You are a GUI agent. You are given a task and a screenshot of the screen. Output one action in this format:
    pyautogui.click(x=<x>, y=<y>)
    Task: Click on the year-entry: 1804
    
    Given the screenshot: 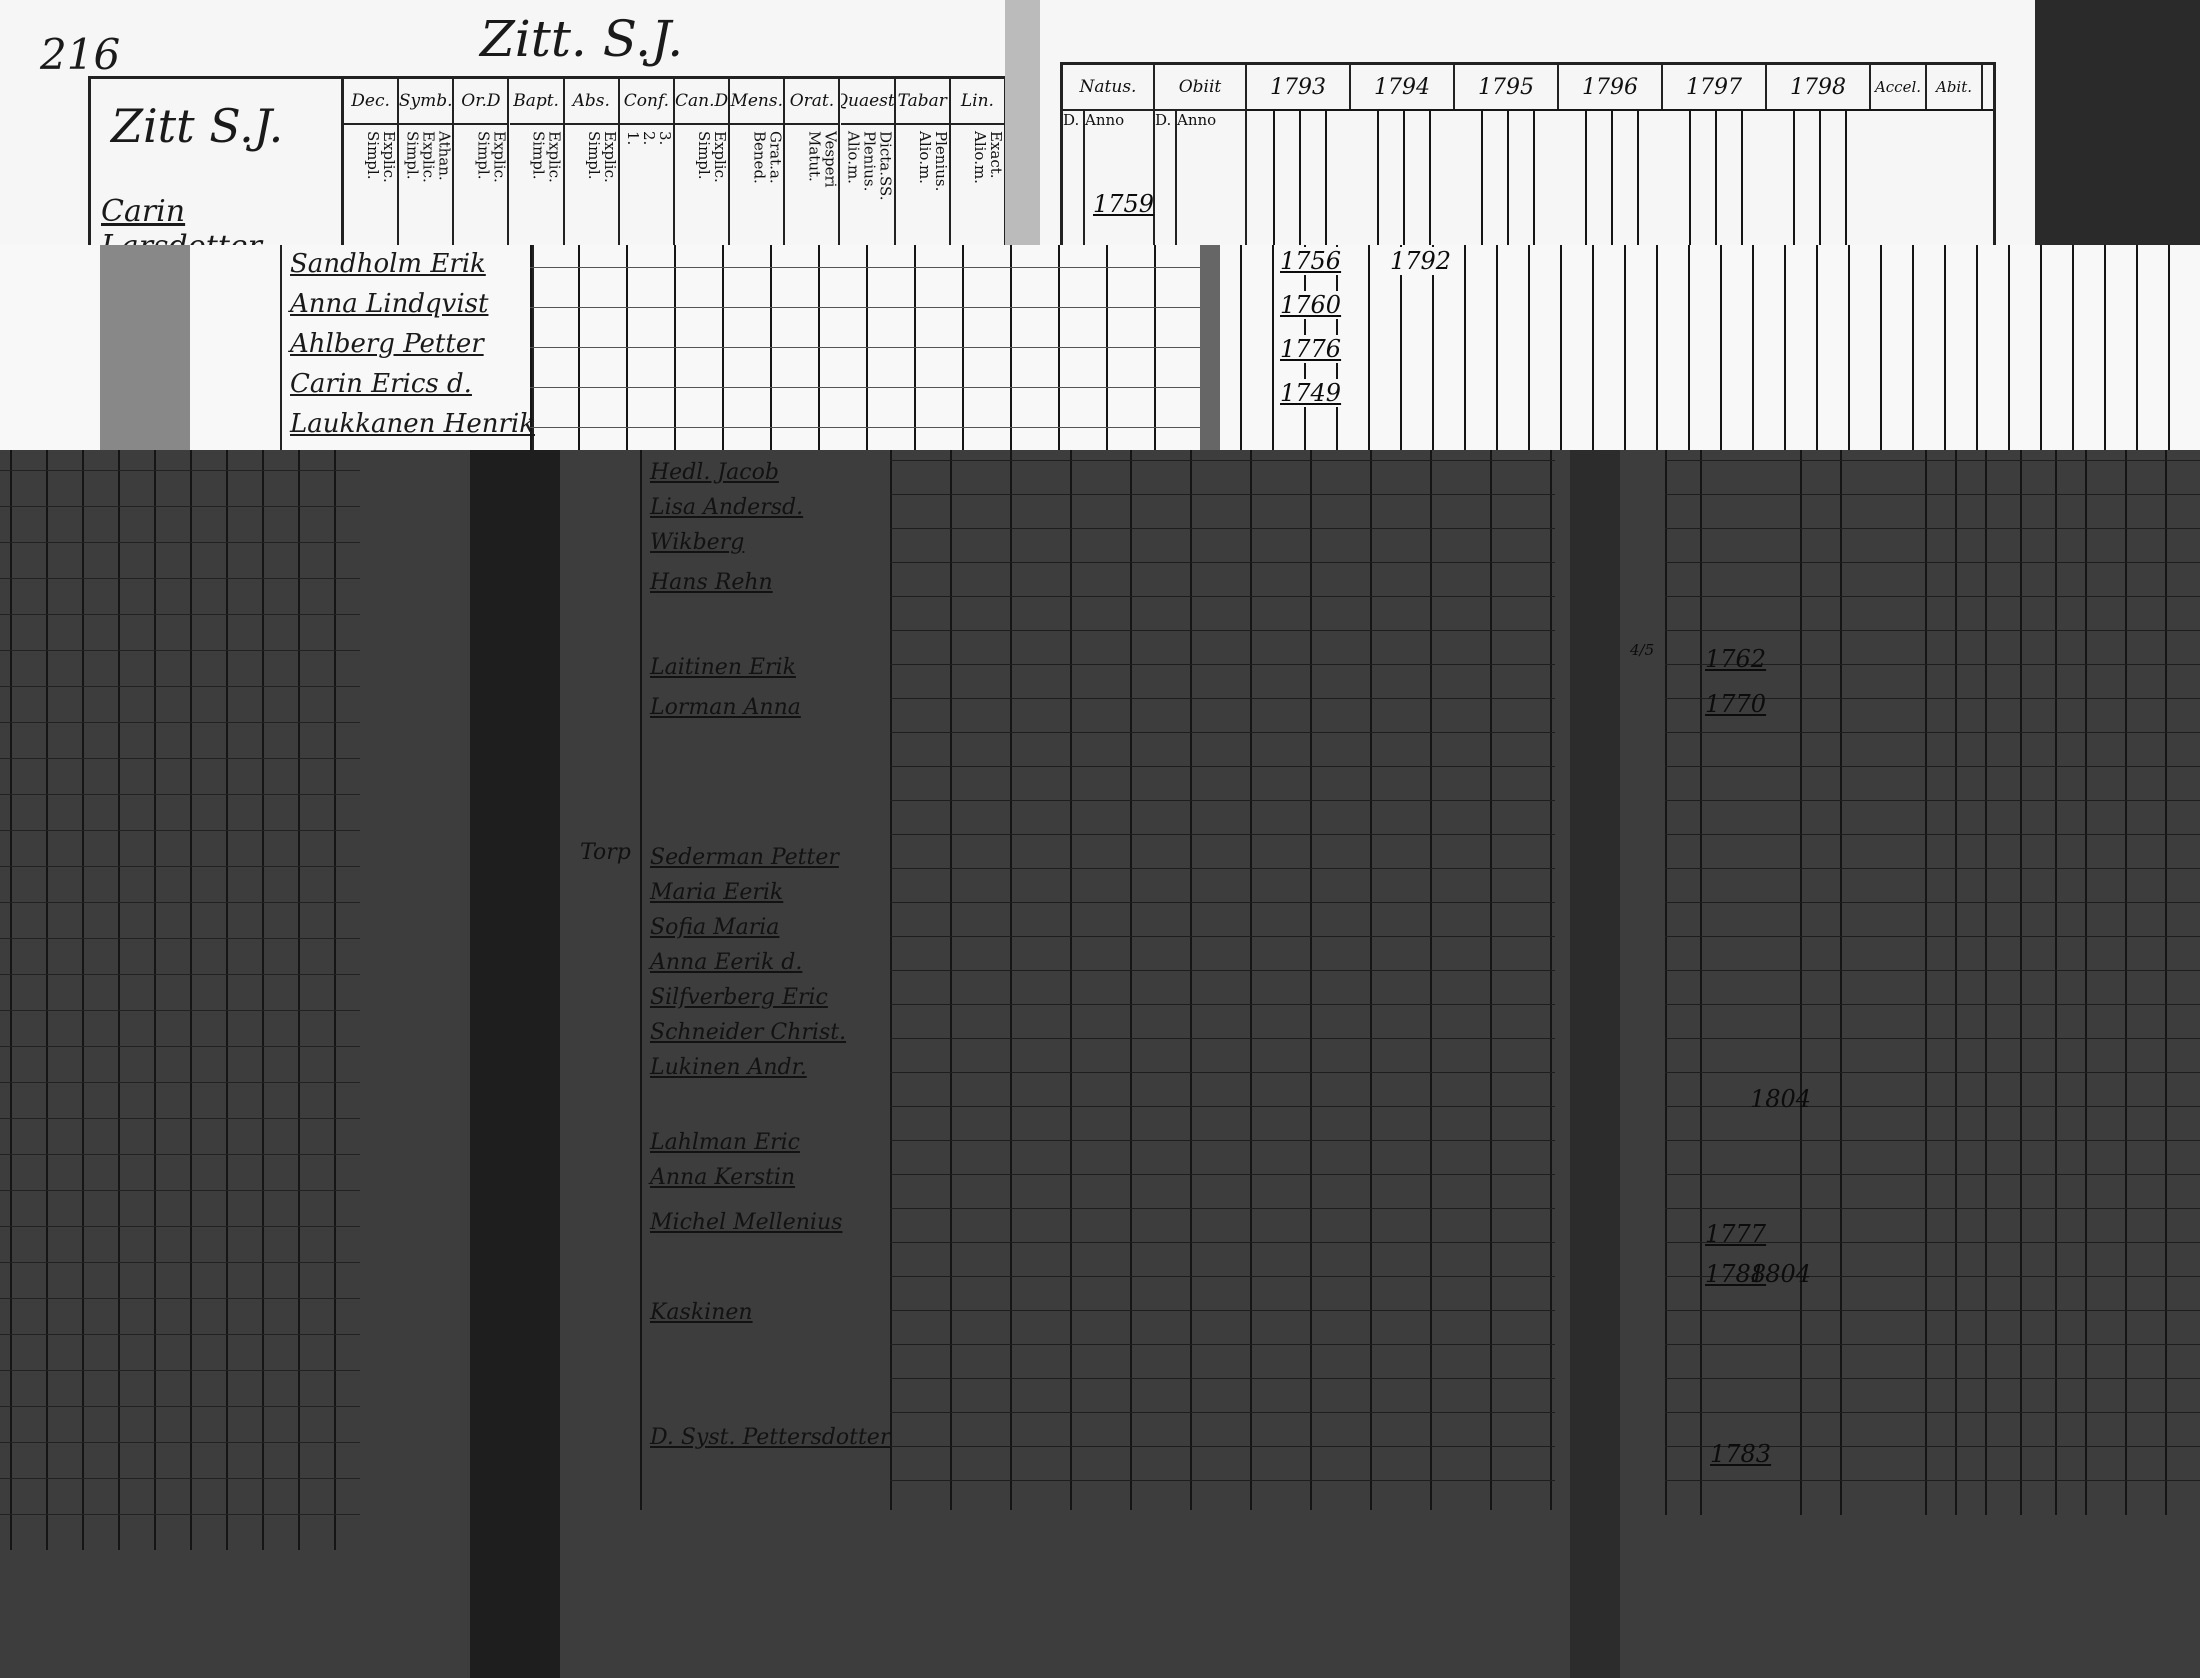 What is the action you would take?
    pyautogui.click(x=1781, y=1274)
    